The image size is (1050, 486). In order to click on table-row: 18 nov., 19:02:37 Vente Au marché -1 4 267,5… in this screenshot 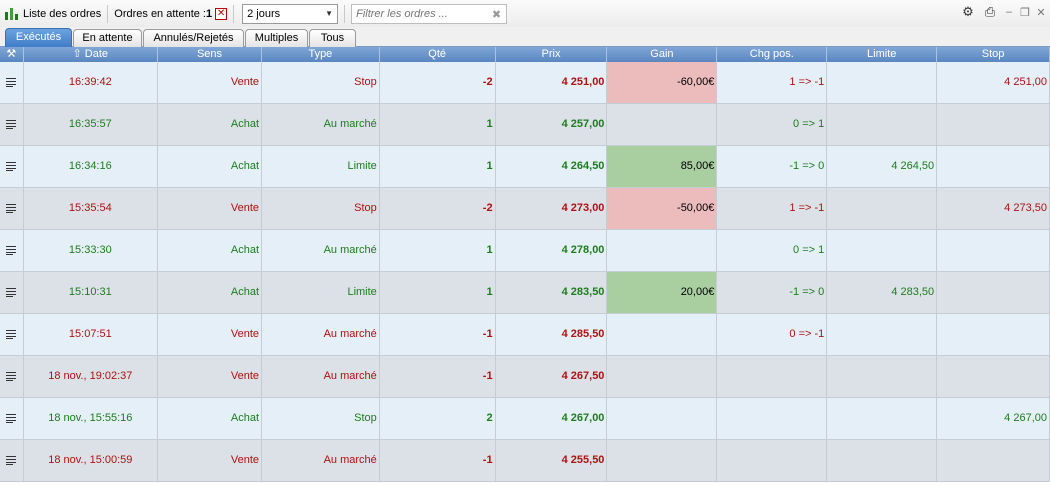, I will do `click(525, 377)`.